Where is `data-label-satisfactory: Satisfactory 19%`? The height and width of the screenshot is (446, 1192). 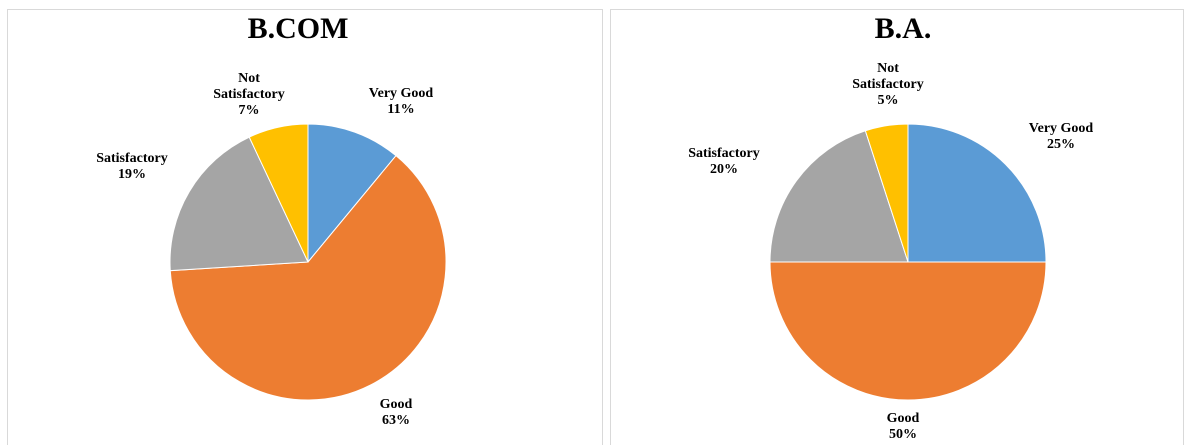 data-label-satisfactory: Satisfactory 19% is located at coordinates (132, 166).